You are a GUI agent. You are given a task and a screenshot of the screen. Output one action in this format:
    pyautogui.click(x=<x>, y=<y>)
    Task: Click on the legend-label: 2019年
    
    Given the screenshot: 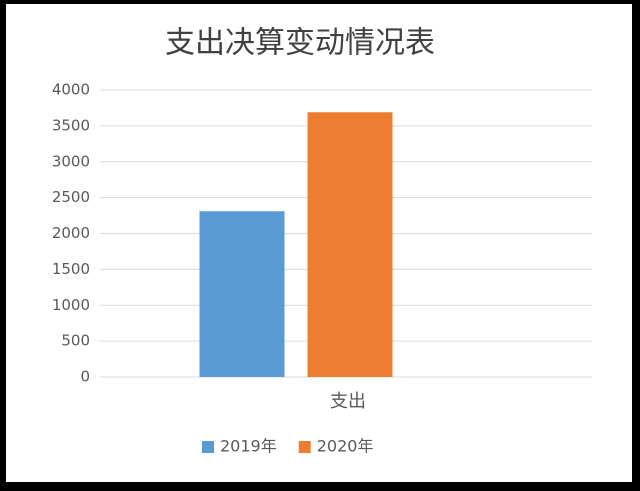 What is the action you would take?
    pyautogui.click(x=248, y=446)
    